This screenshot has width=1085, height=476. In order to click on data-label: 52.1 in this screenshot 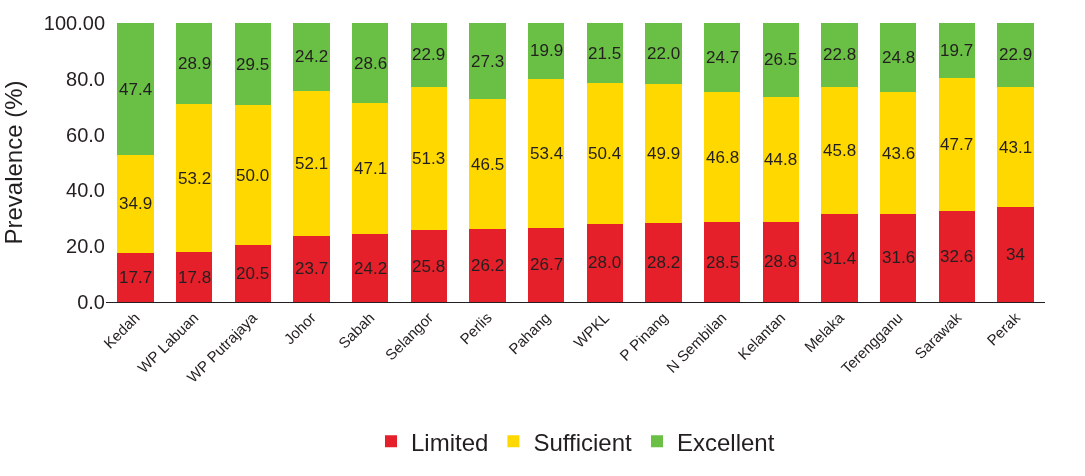, I will do `click(312, 163)`.